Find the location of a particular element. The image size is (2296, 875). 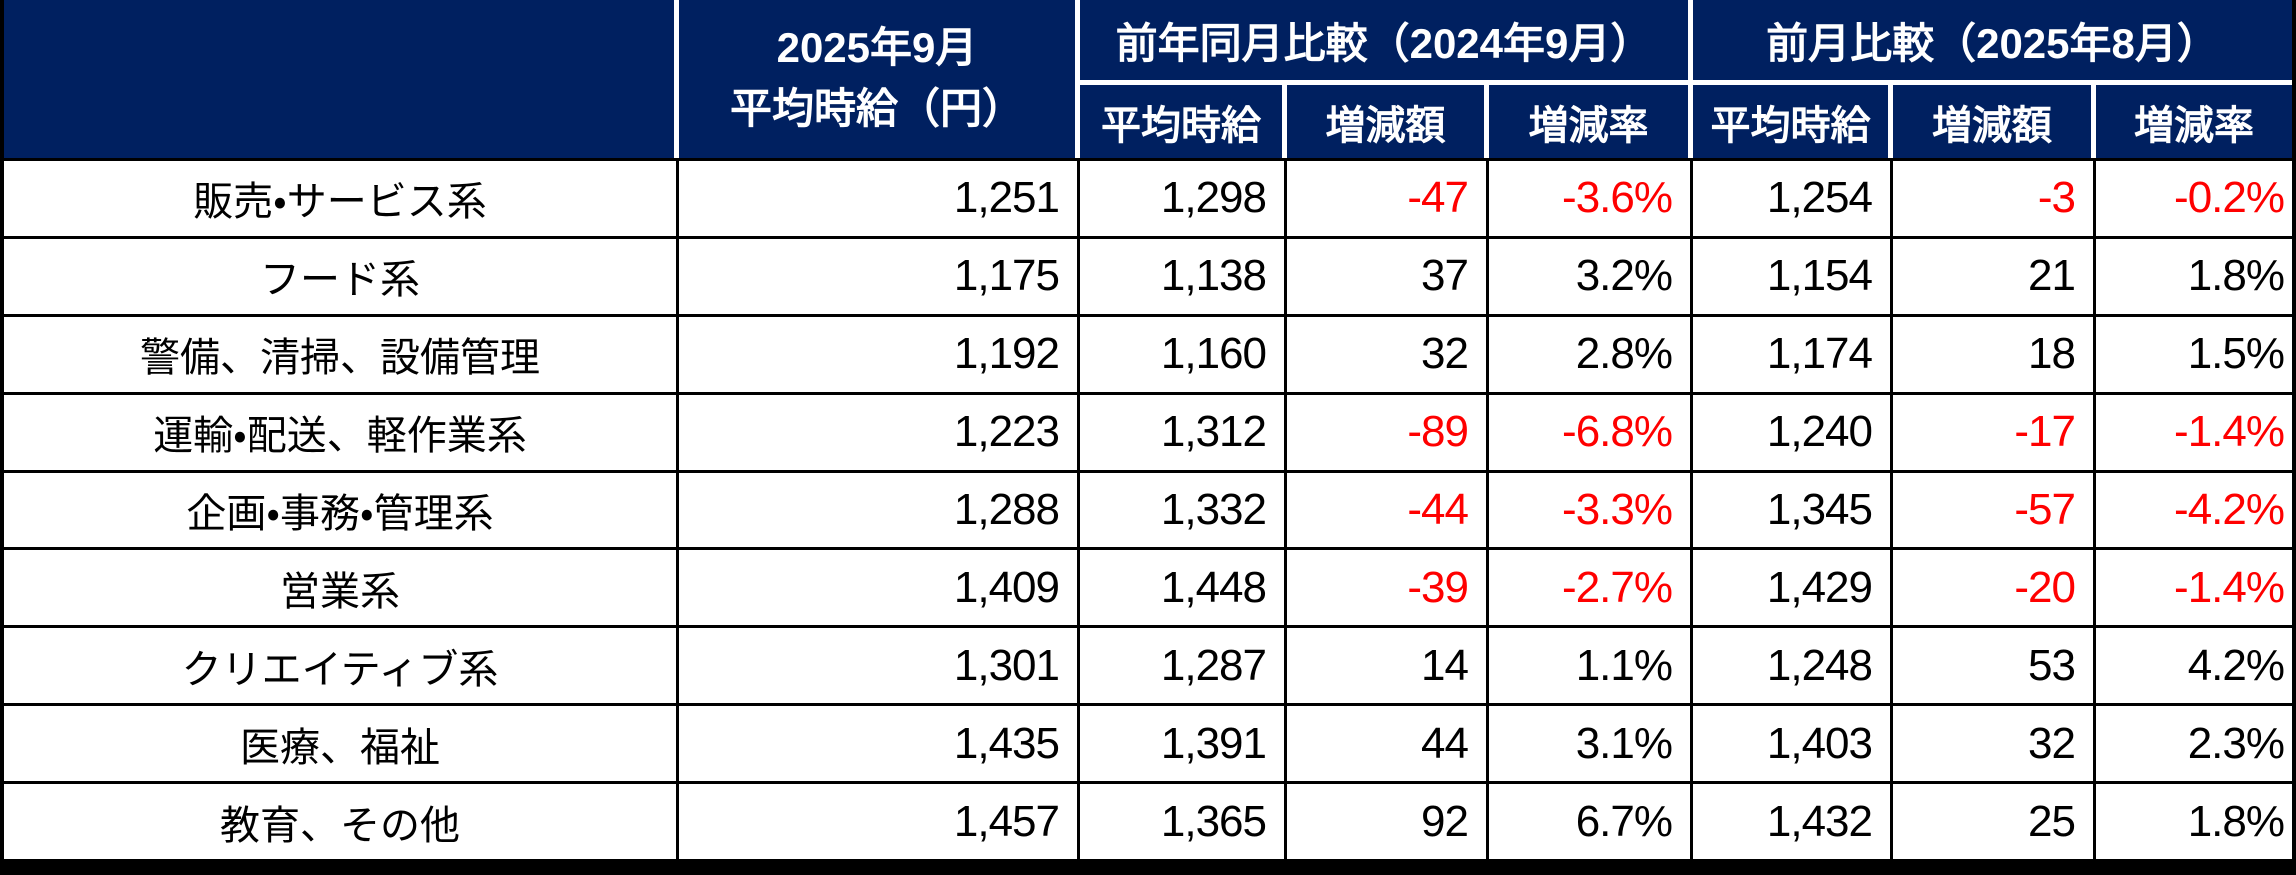

wage-yoy-cell: 1,332 is located at coordinates (1183, 508).